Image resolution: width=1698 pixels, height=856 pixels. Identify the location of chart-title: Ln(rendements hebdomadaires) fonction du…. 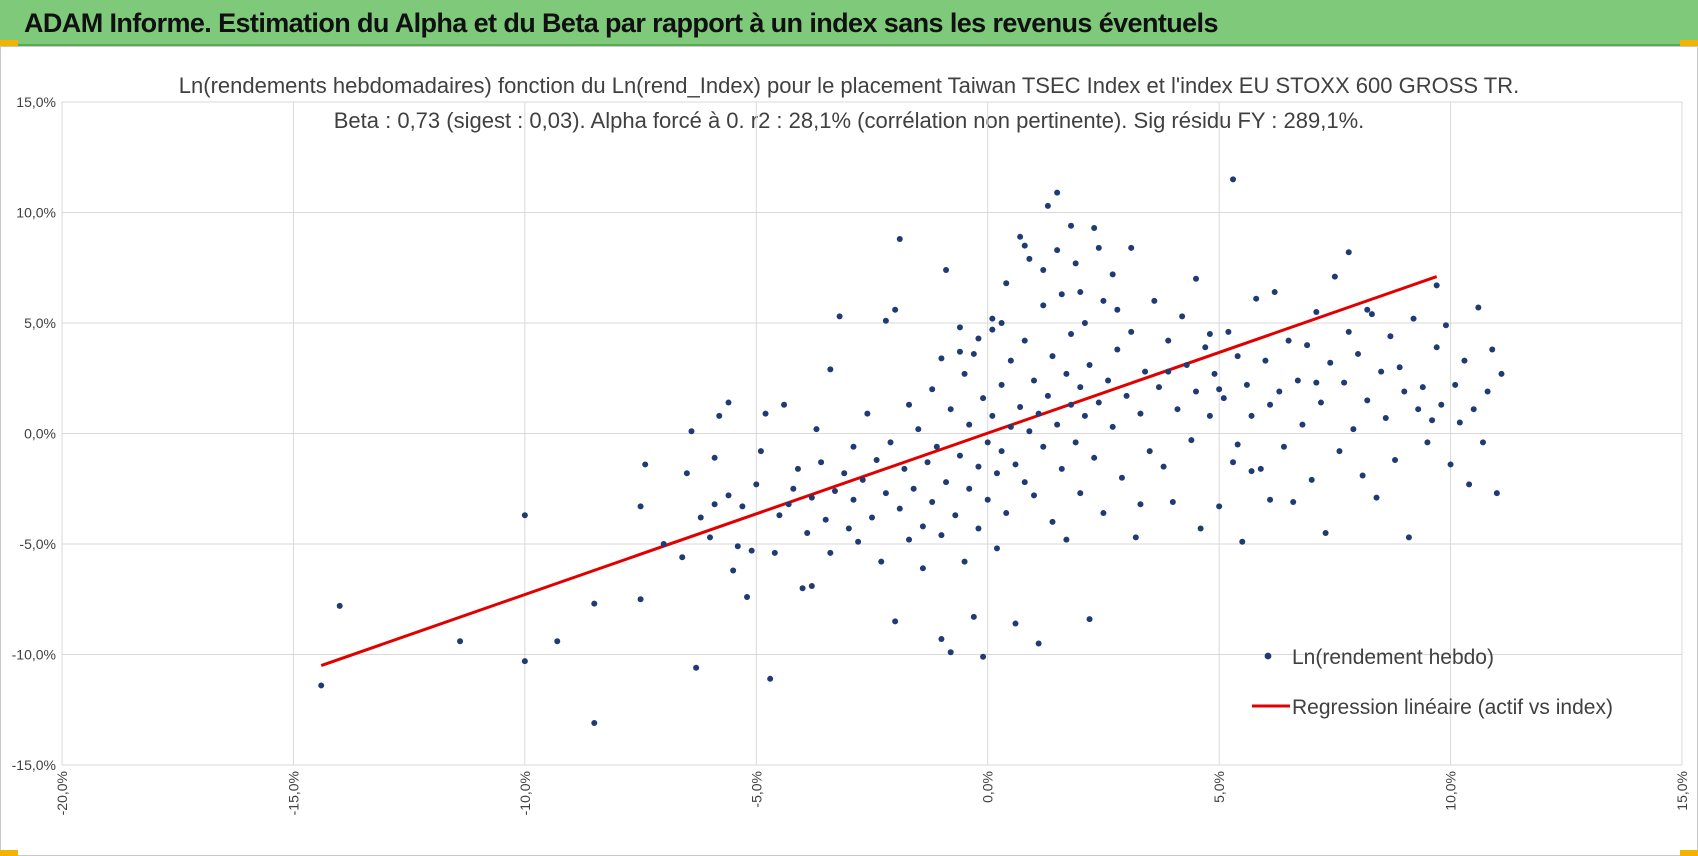
(849, 85).